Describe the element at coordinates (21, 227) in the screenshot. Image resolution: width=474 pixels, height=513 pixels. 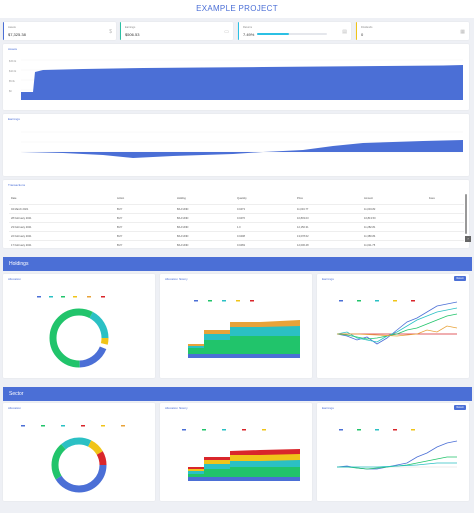
I see `cell-date: 23 February 2021` at that location.